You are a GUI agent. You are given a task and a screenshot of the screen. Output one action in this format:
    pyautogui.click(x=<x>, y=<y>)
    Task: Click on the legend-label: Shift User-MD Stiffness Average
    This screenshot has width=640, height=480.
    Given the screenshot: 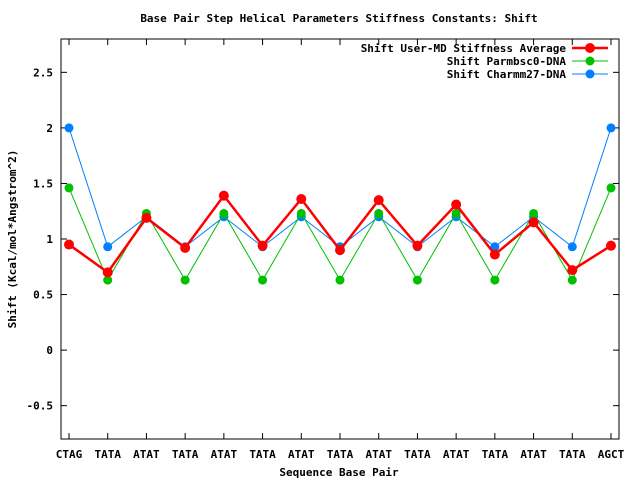 What is the action you would take?
    pyautogui.click(x=464, y=48)
    